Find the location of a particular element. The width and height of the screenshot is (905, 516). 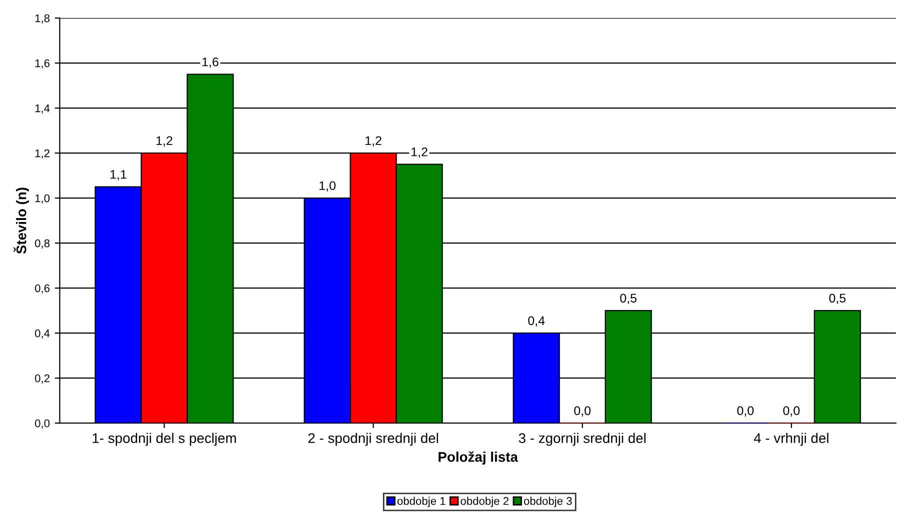

legend-label: obdobje 2 is located at coordinates (484, 502).